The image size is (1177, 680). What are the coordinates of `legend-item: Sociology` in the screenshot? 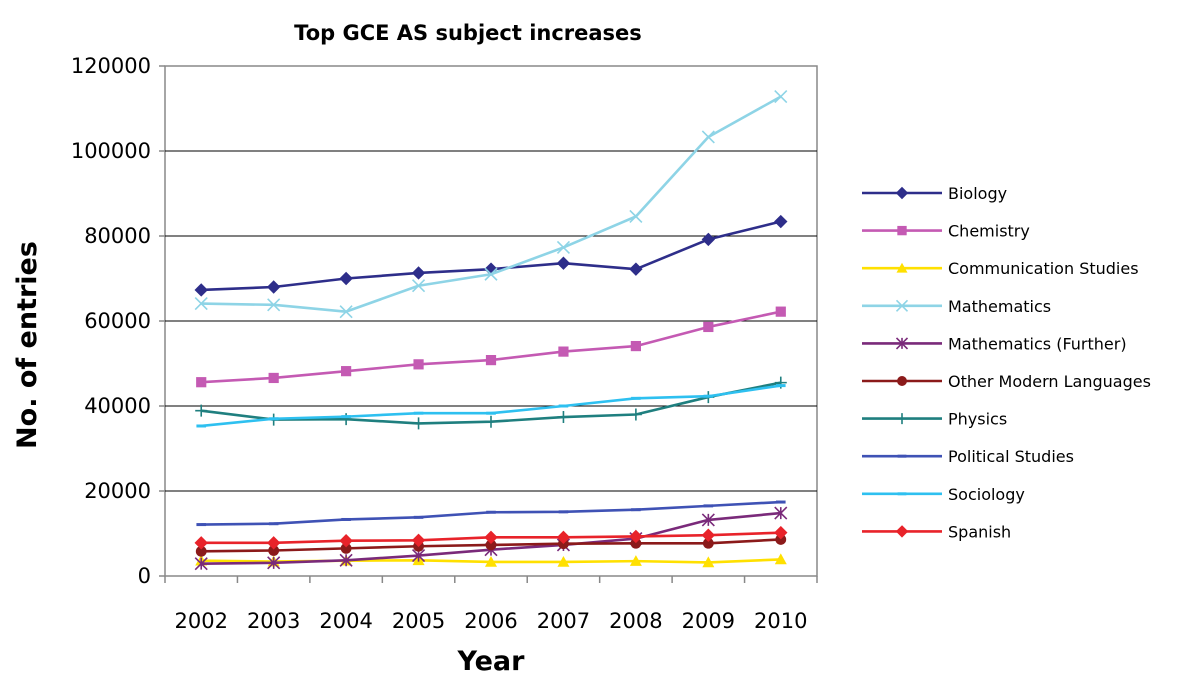 It's located at (943, 494).